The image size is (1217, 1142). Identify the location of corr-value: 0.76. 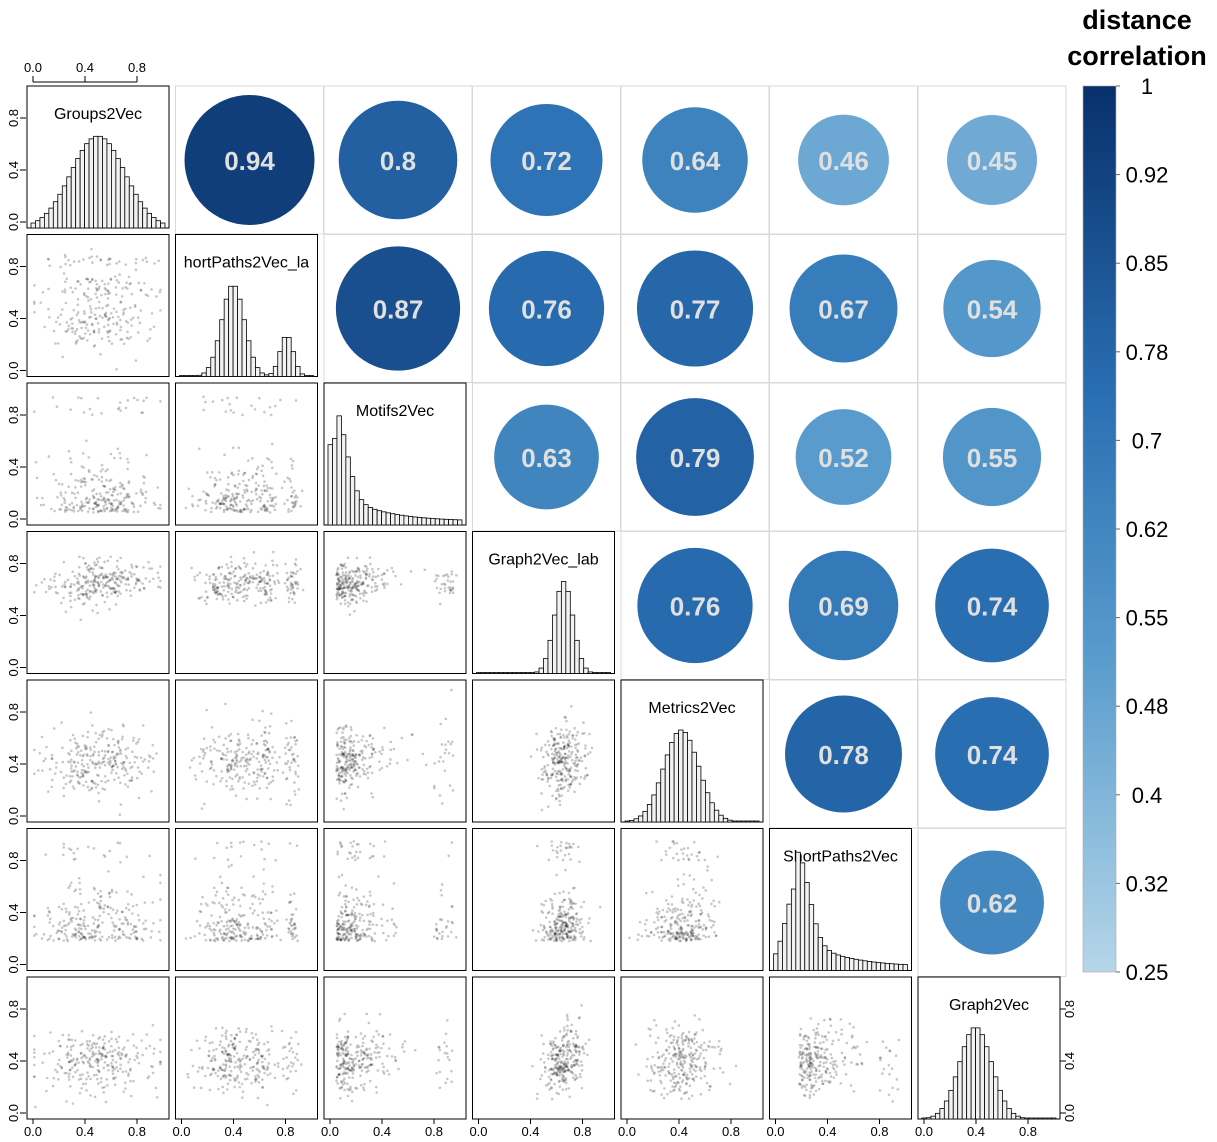
(546, 310).